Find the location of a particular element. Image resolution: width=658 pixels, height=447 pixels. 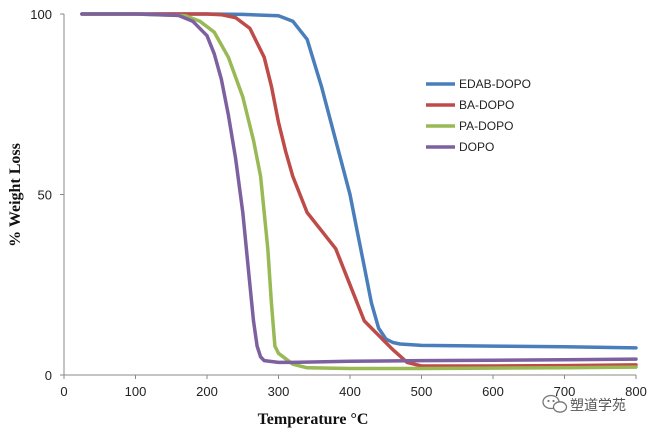

y-tick-label: 0 is located at coordinates (48, 375).